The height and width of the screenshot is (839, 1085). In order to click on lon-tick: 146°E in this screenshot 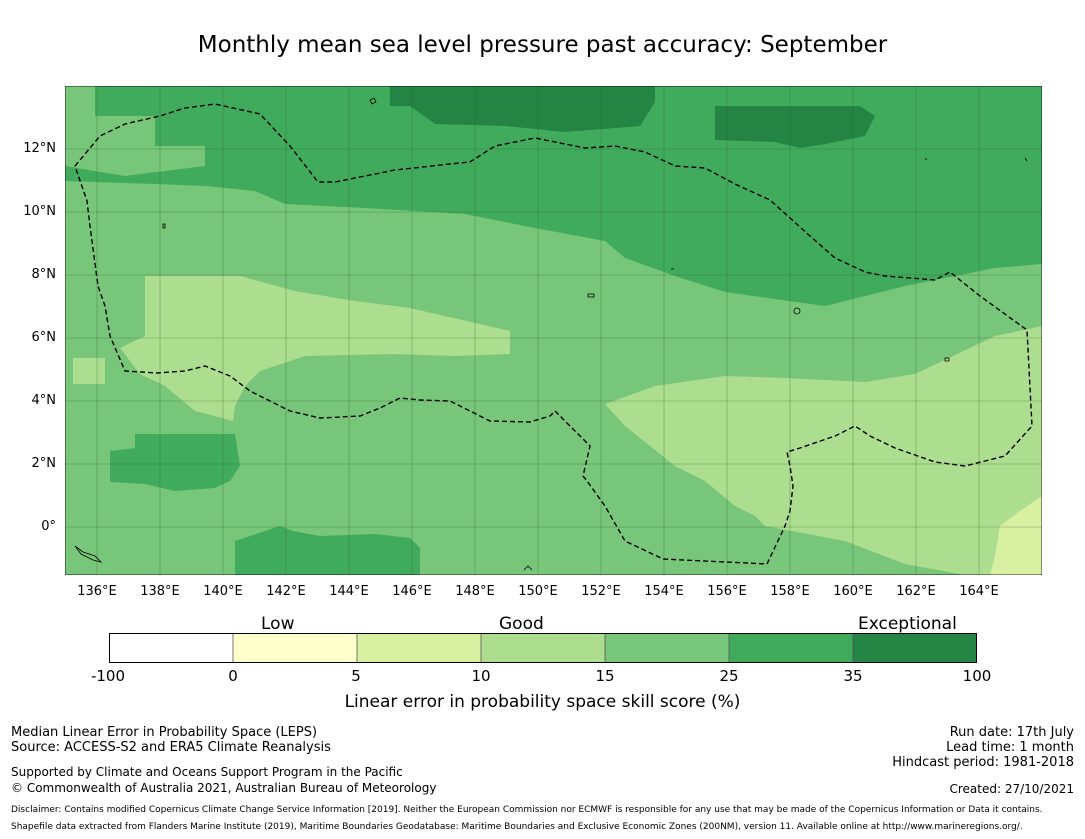, I will do `click(412, 591)`.